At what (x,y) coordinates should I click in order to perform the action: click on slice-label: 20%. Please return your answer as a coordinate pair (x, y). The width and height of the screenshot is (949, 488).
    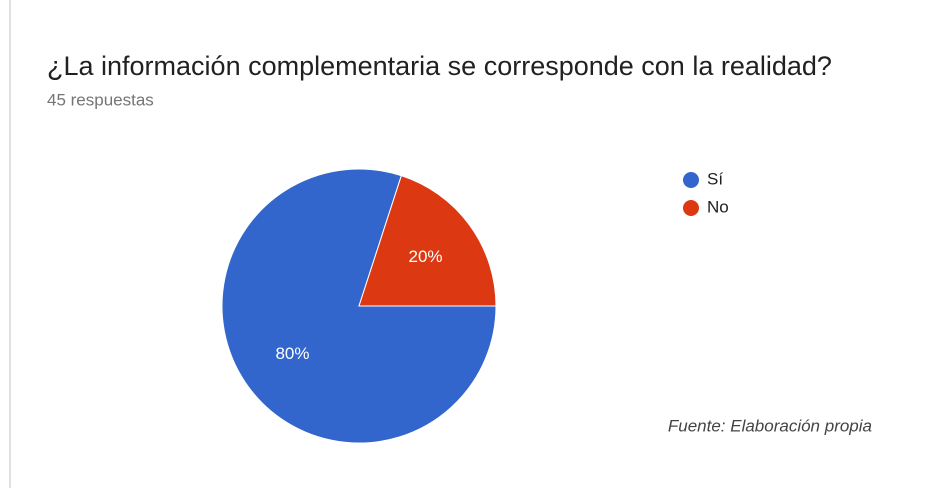
    Looking at the image, I should click on (425, 256).